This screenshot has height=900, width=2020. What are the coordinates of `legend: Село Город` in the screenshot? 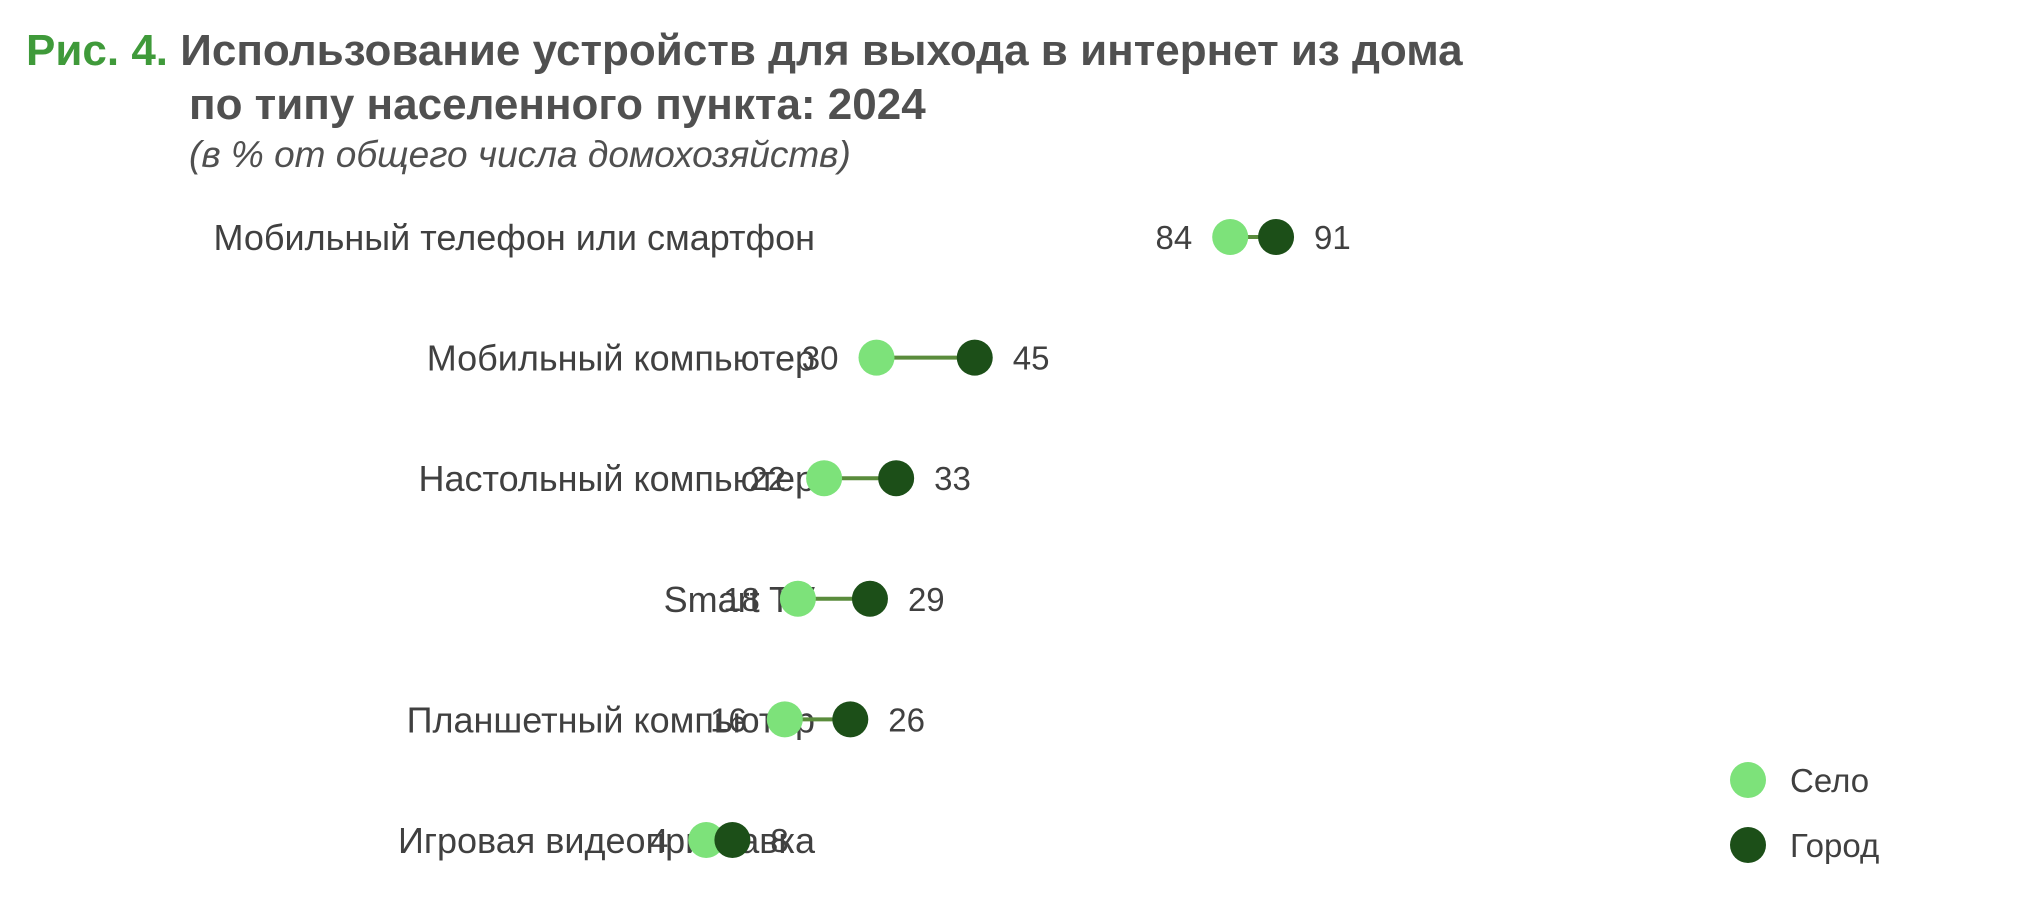 It's located at (1804, 813).